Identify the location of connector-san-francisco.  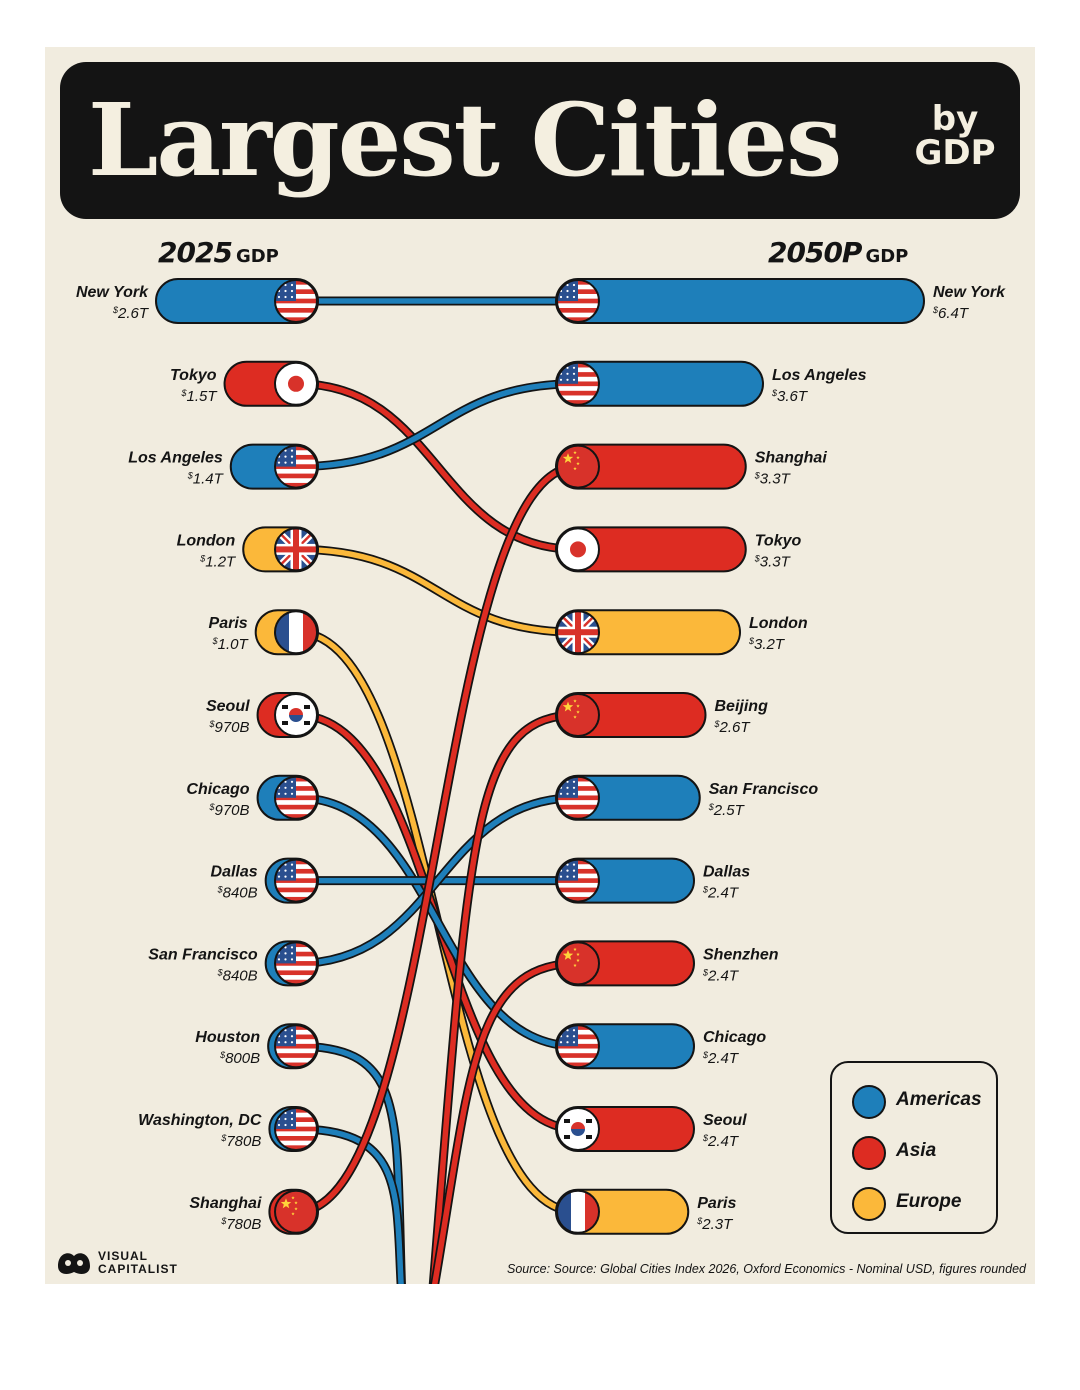
(437, 881).